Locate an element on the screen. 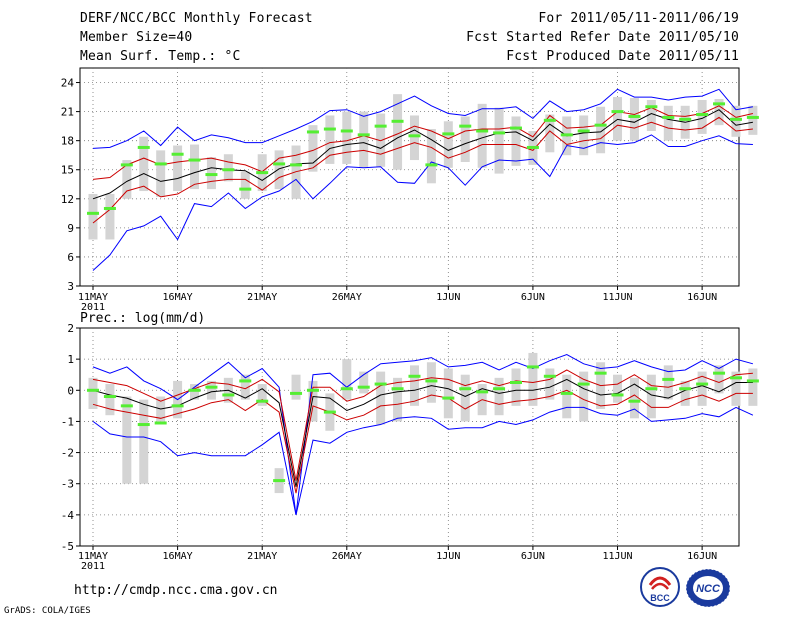 The height and width of the screenshot is (618, 800). precipitation-panel-label: Prec.: log(mm/d) is located at coordinates (142, 318).